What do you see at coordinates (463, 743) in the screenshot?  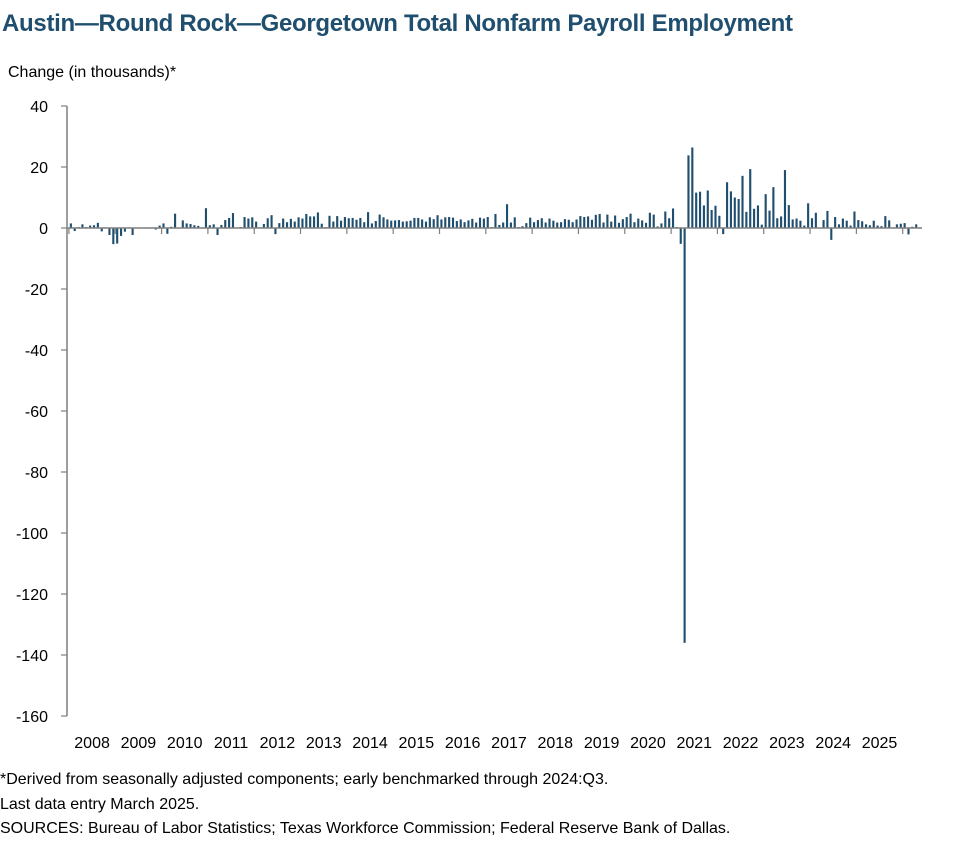 I see `x-tick-label: 2016` at bounding box center [463, 743].